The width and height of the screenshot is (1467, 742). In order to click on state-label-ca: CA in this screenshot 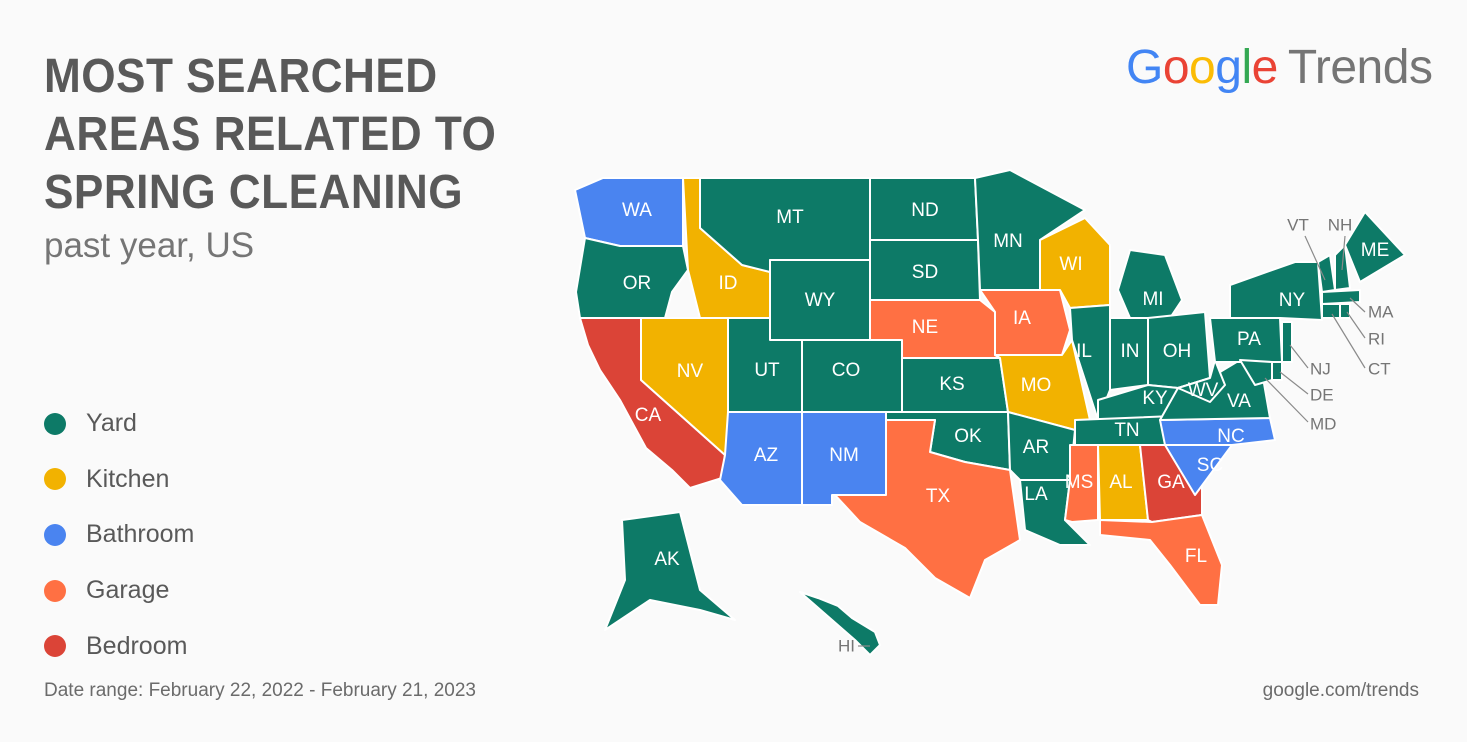, I will do `click(648, 415)`.